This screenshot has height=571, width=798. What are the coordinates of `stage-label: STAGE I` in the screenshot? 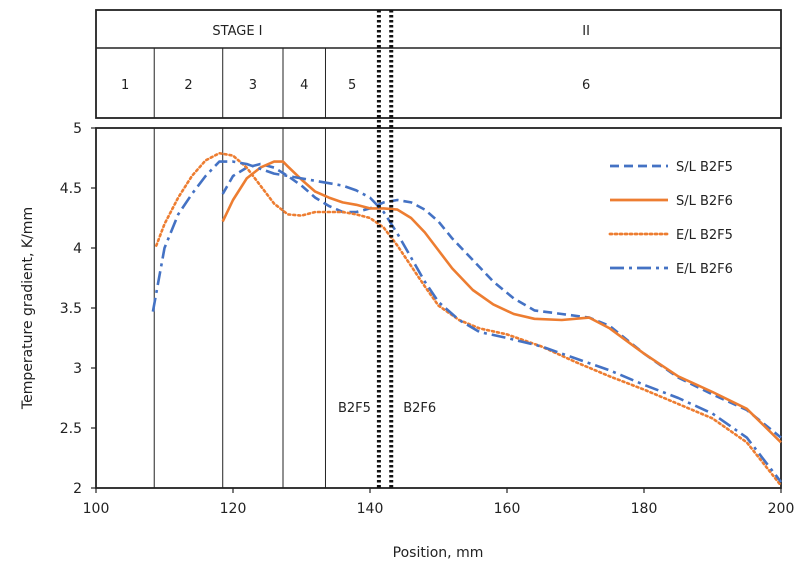 It's located at (237, 31).